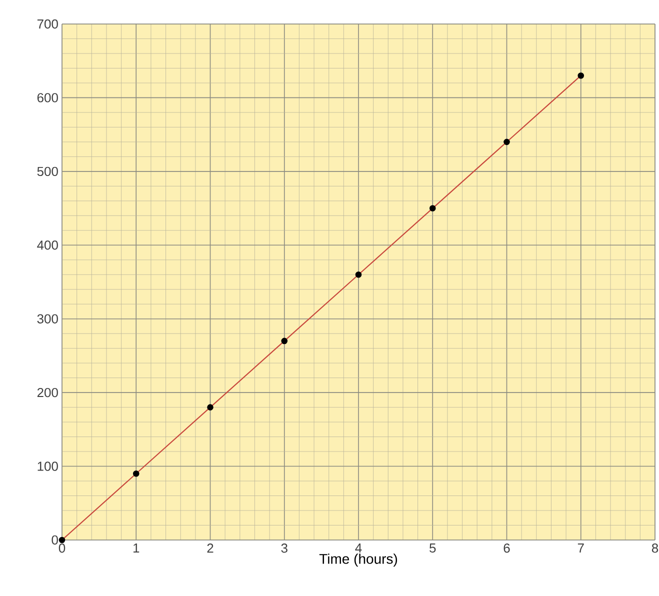  Describe the element at coordinates (358, 560) in the screenshot. I see `x-axis-title: Time (hours)` at that location.